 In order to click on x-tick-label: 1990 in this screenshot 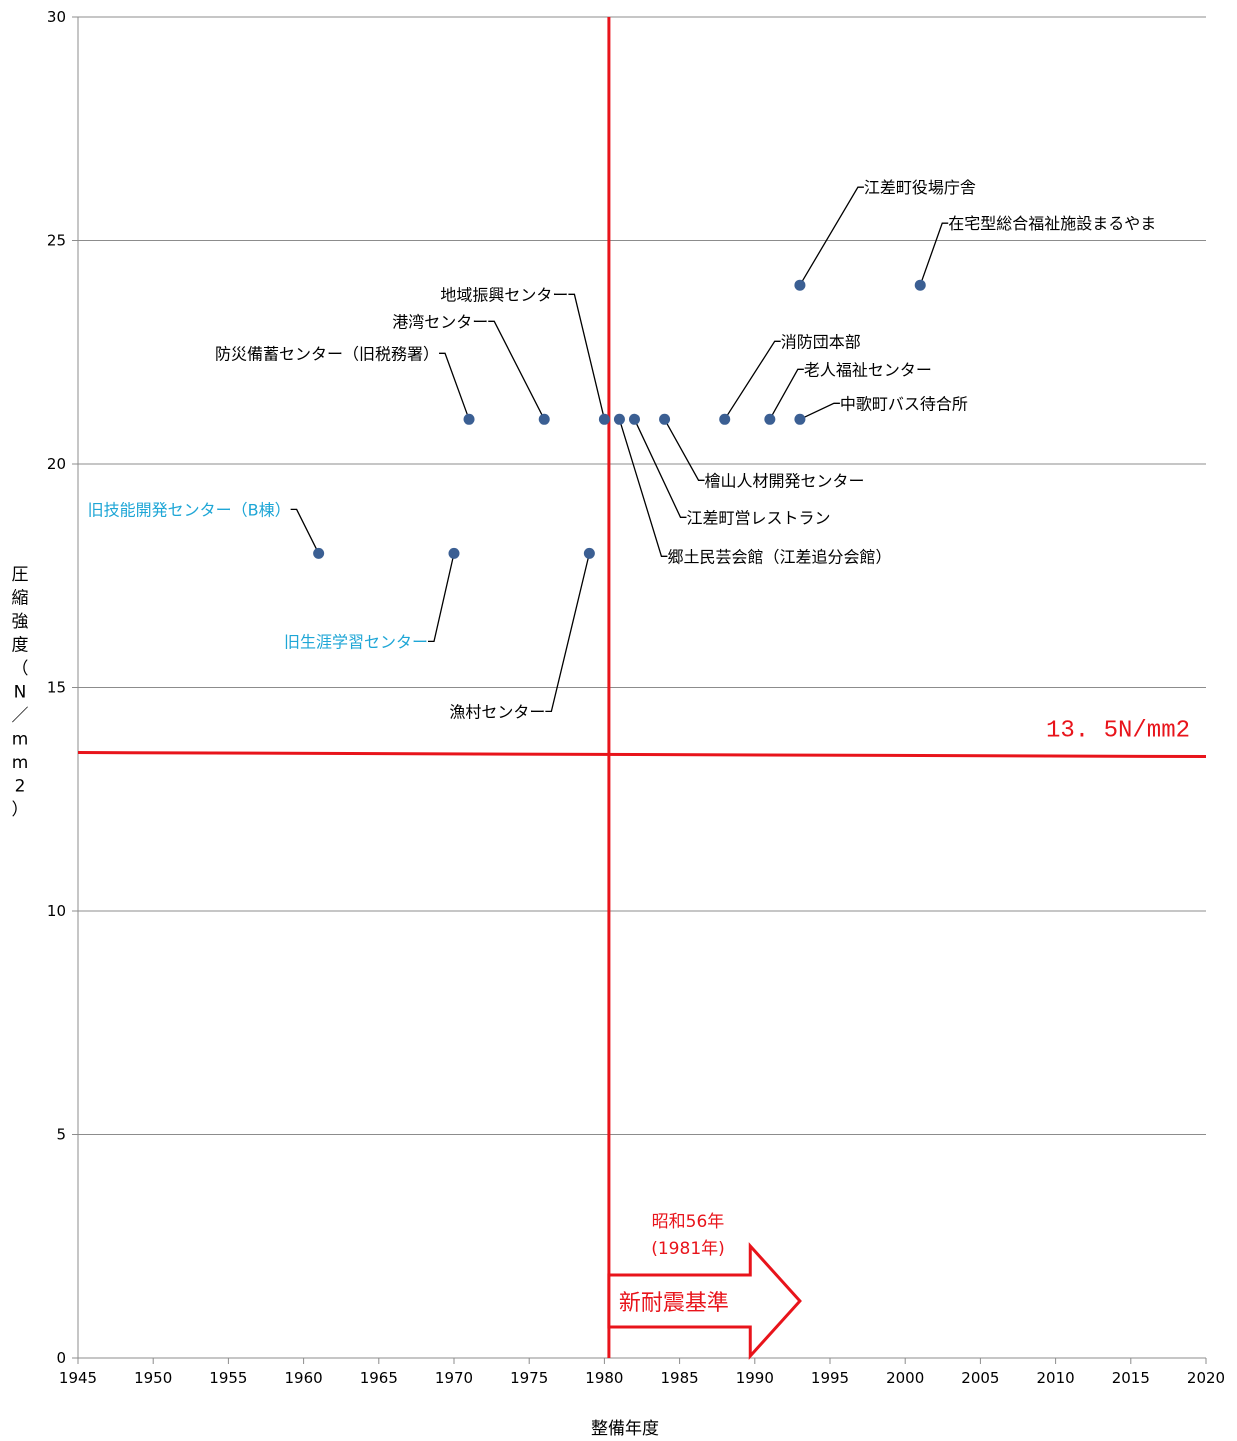, I will do `click(755, 1378)`.